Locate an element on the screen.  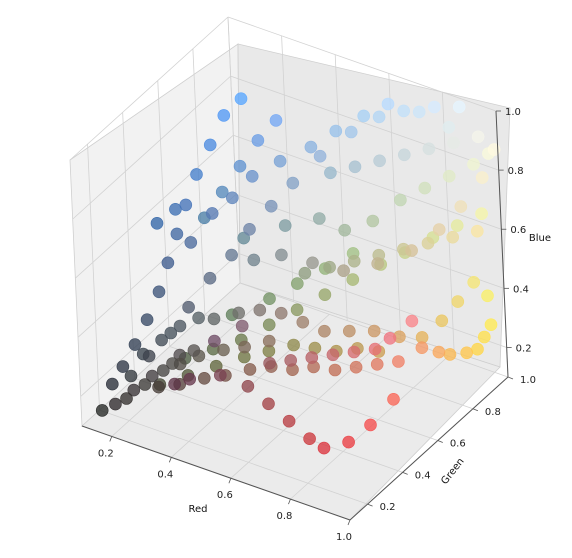
x-tick-label: 0.2 is located at coordinates (106, 453).